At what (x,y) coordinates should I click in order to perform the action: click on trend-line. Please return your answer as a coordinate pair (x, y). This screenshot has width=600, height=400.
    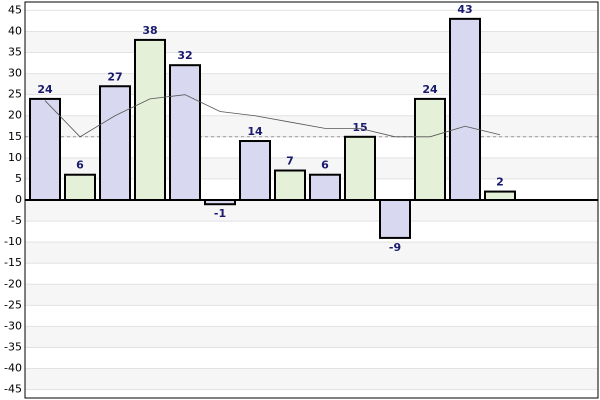
    Looking at the image, I should click on (272, 116).